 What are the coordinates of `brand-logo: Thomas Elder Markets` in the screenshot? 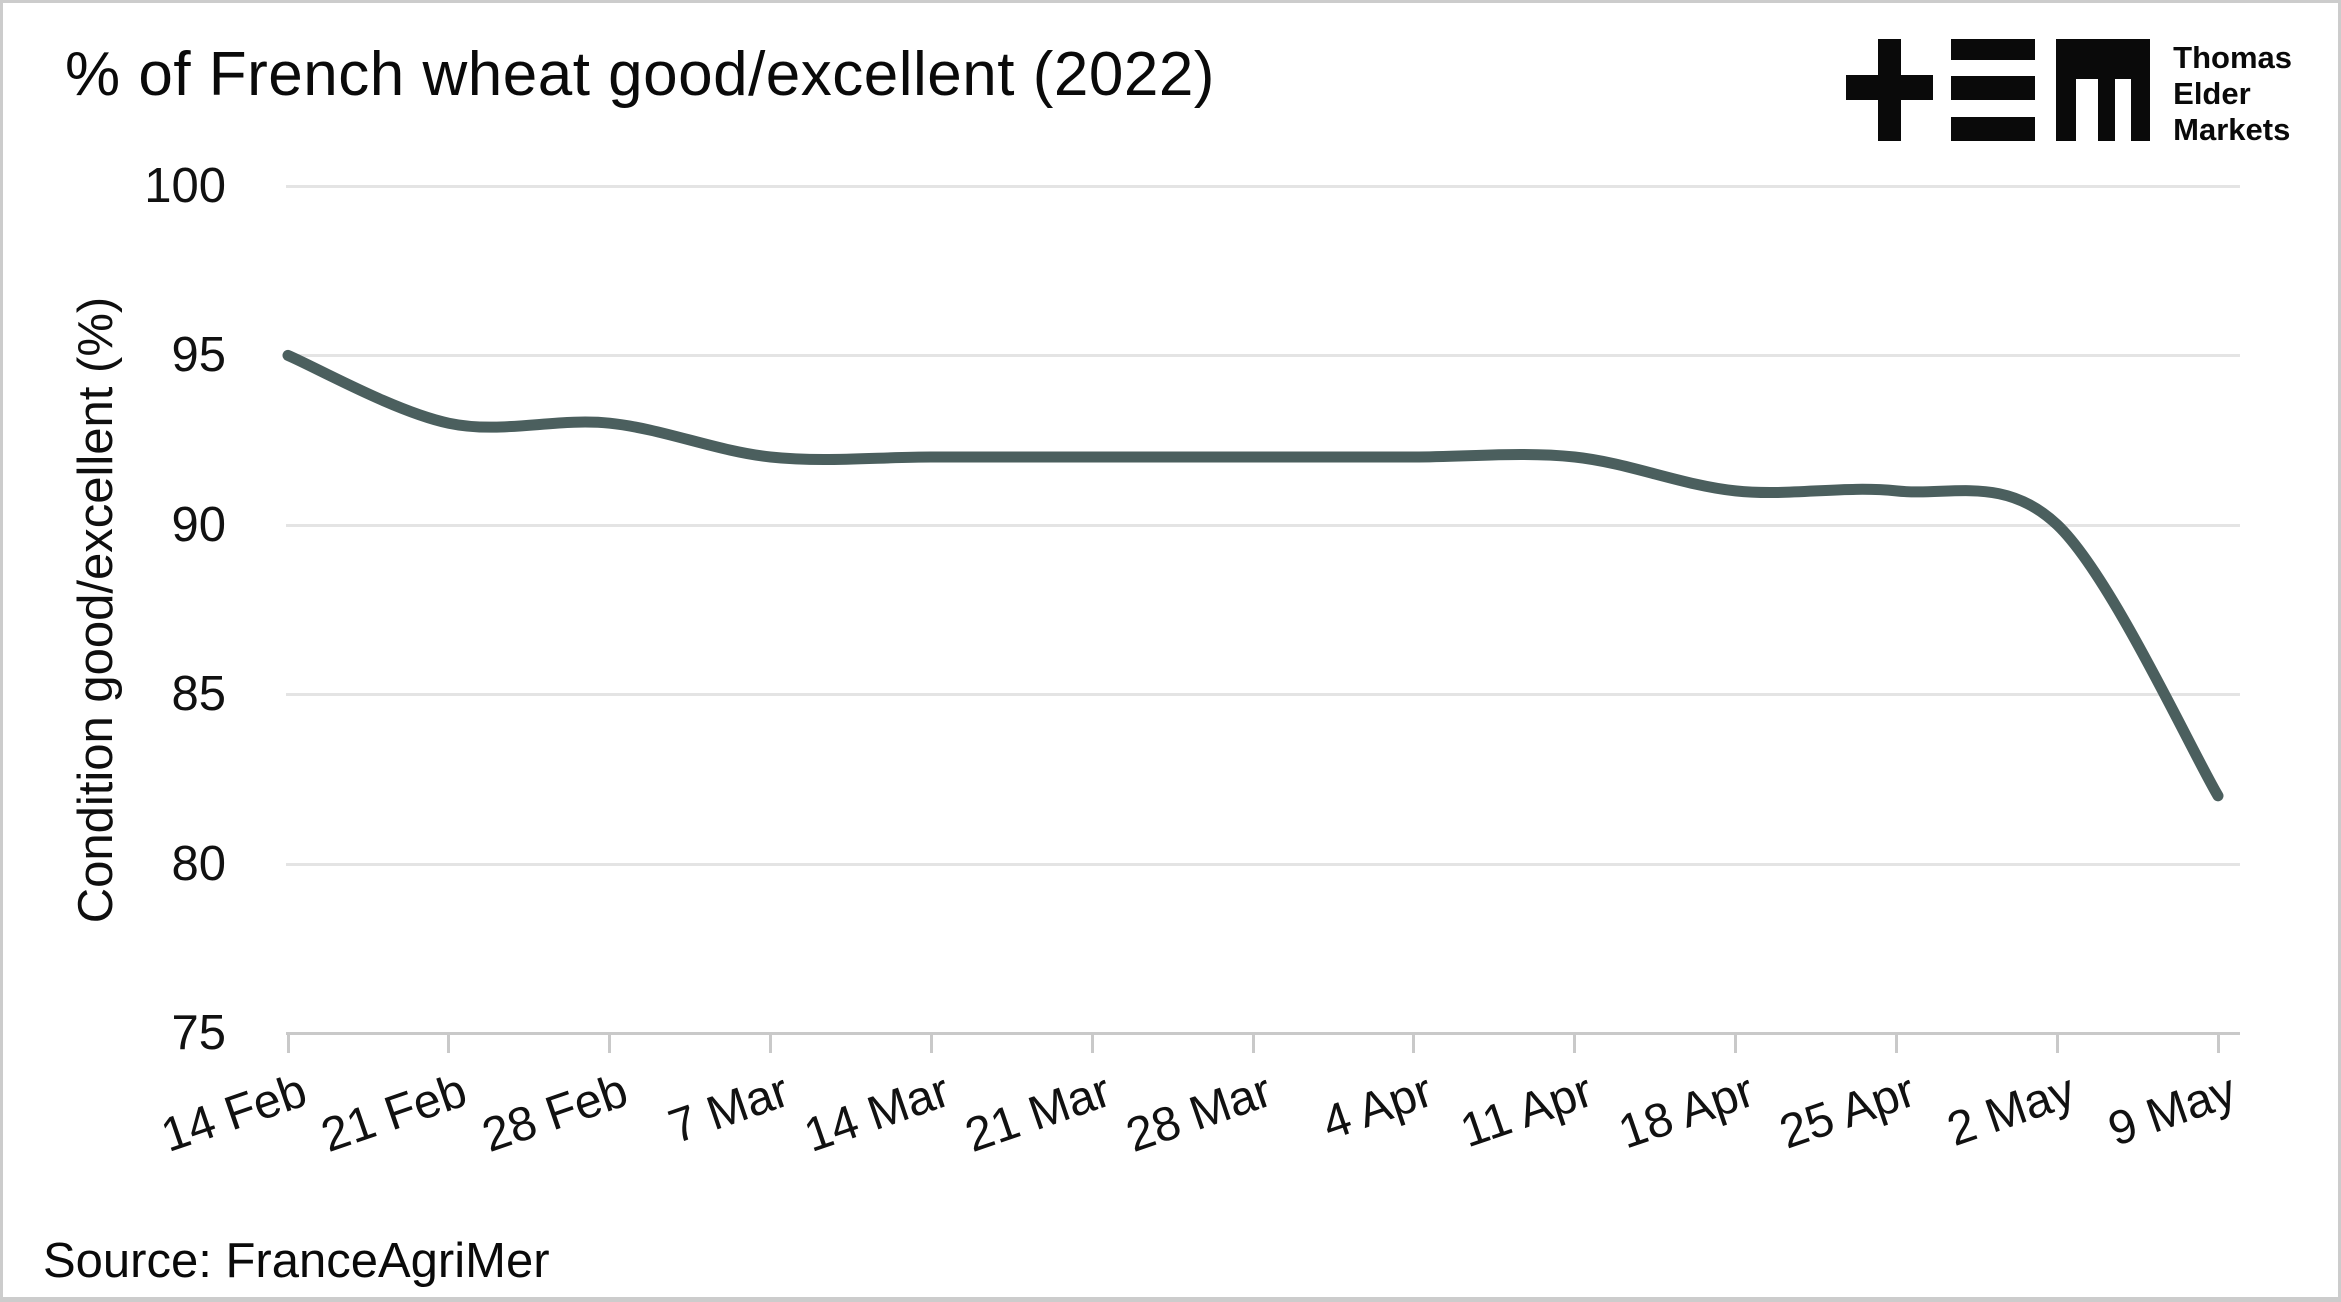 It's located at (2069, 93).